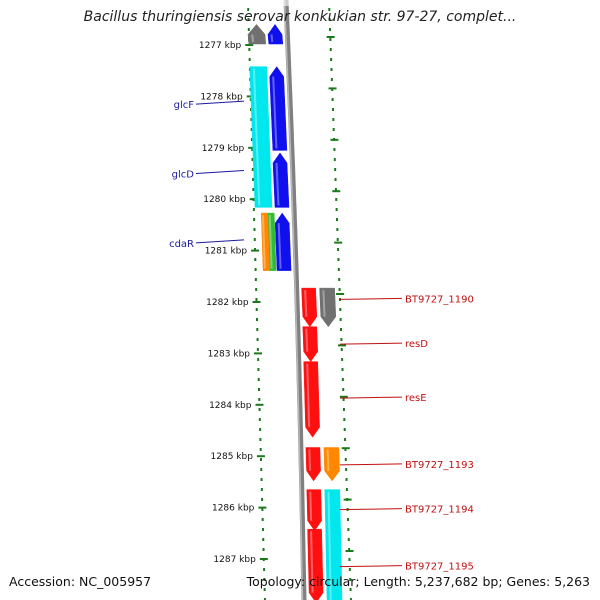  What do you see at coordinates (181, 244) in the screenshot?
I see `gene-label: cdaR` at bounding box center [181, 244].